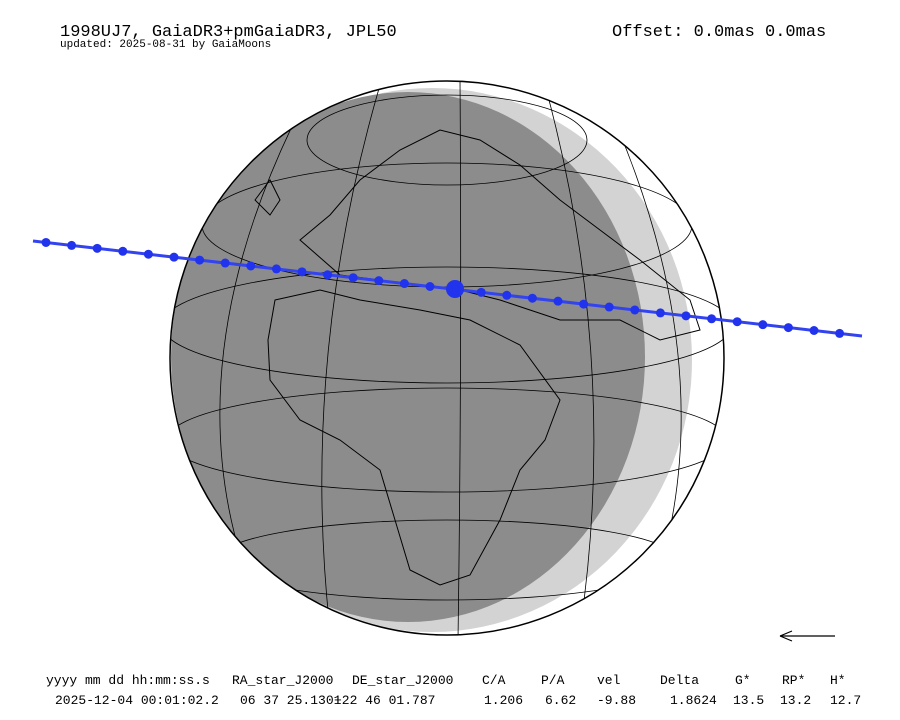 The height and width of the screenshot is (720, 900). Describe the element at coordinates (693, 700) in the screenshot. I see `table-cell: 1.8624` at that location.